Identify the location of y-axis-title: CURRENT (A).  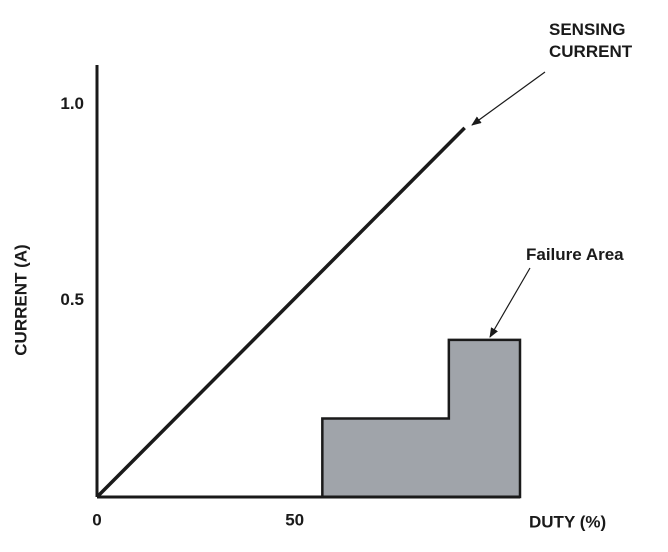
(20, 299).